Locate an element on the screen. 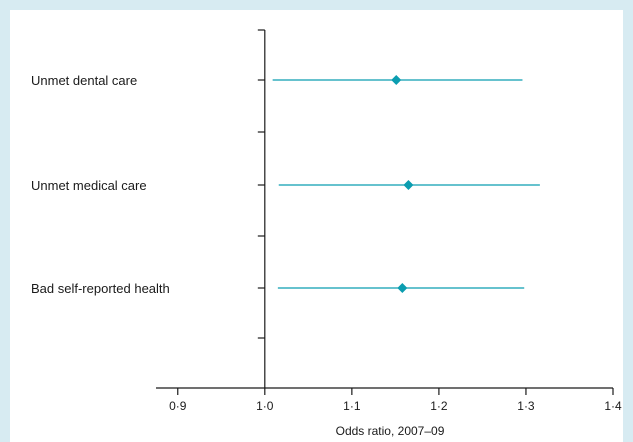 The width and height of the screenshot is (633, 442). x-tick-label-1: 1·0 is located at coordinates (265, 406).